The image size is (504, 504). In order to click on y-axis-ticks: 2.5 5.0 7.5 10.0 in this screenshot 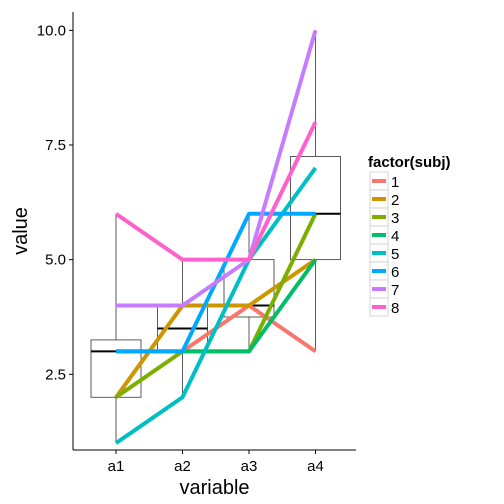, I will do `click(55, 202)`.